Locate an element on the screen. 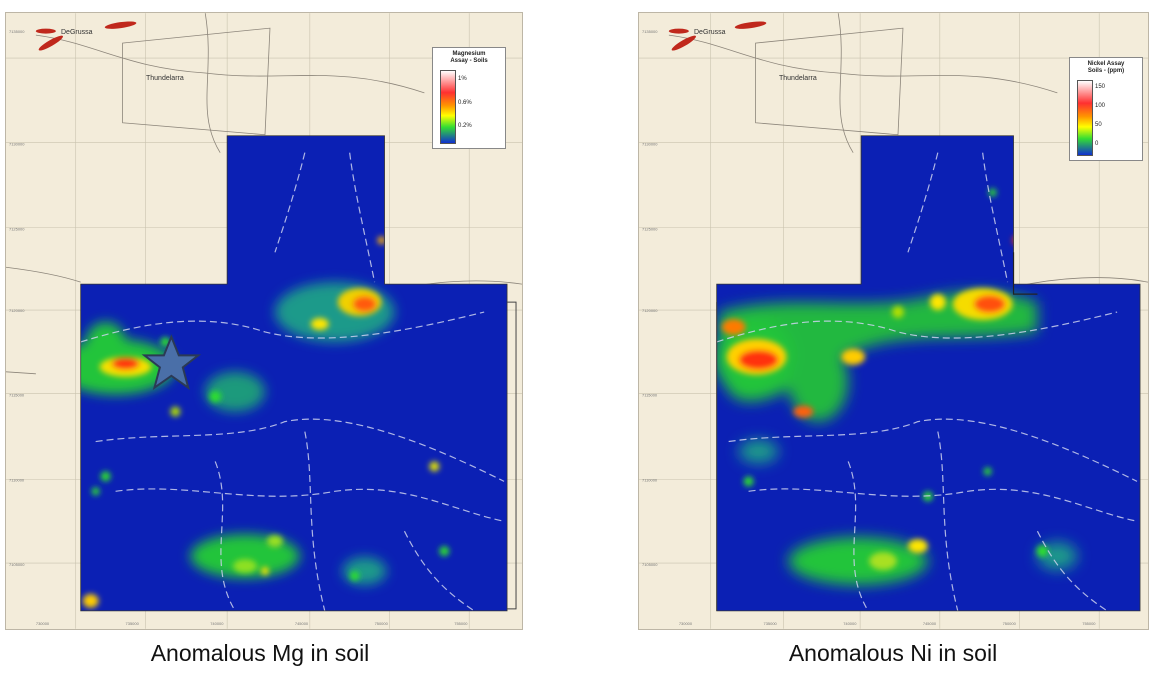 The width and height of the screenshot is (1149, 673). legend-title-line2: Assay - Soils is located at coordinates (469, 61).